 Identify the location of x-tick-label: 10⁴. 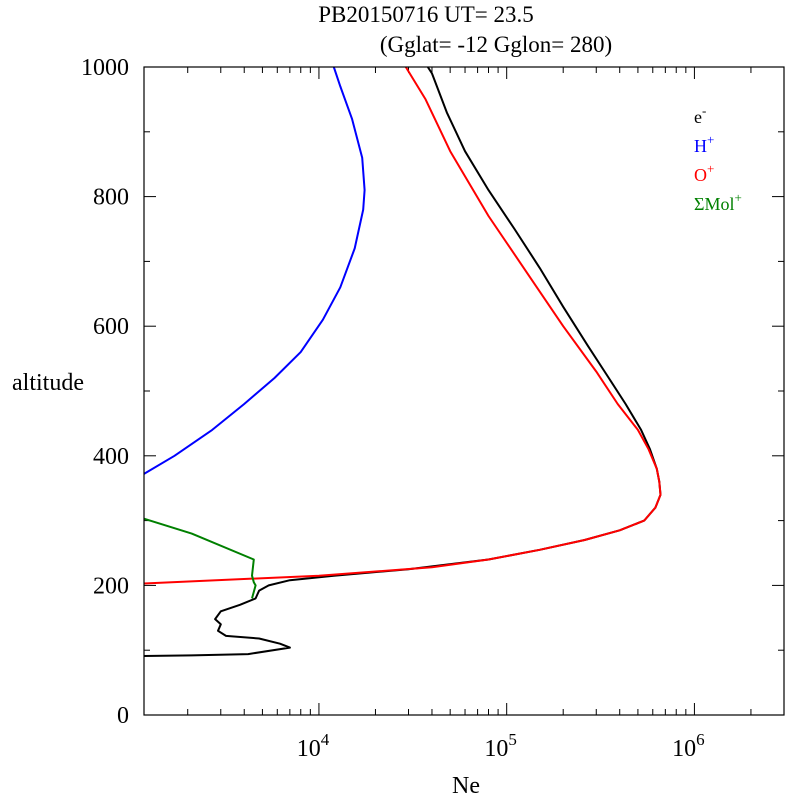
(313, 746).